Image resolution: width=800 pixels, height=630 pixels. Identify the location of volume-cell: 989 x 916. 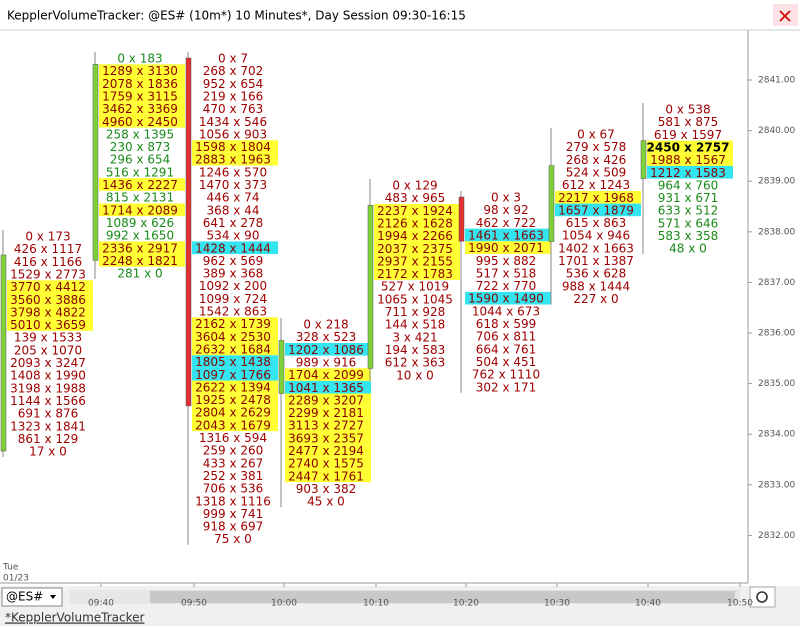
(326, 362).